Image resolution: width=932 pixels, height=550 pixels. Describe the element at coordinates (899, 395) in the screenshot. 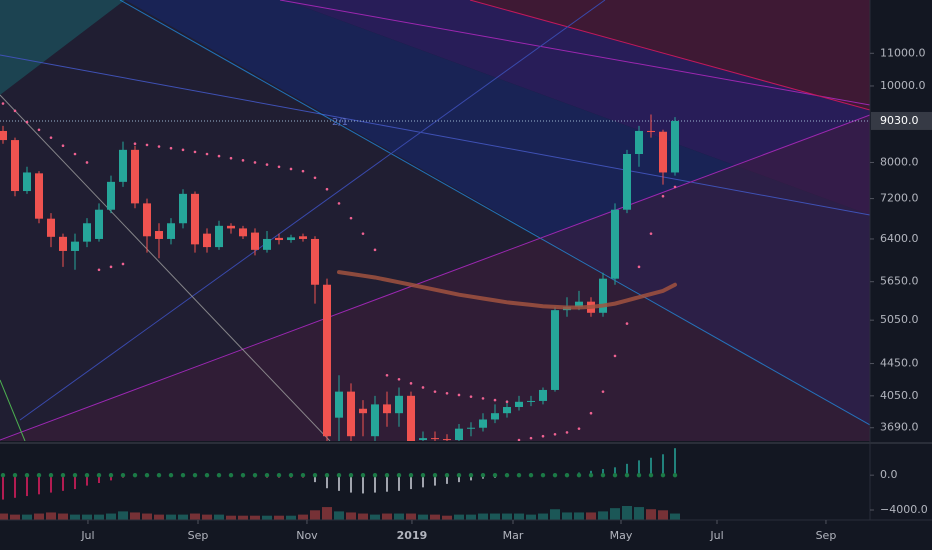

I see `y-tick-label: 4050.0` at that location.